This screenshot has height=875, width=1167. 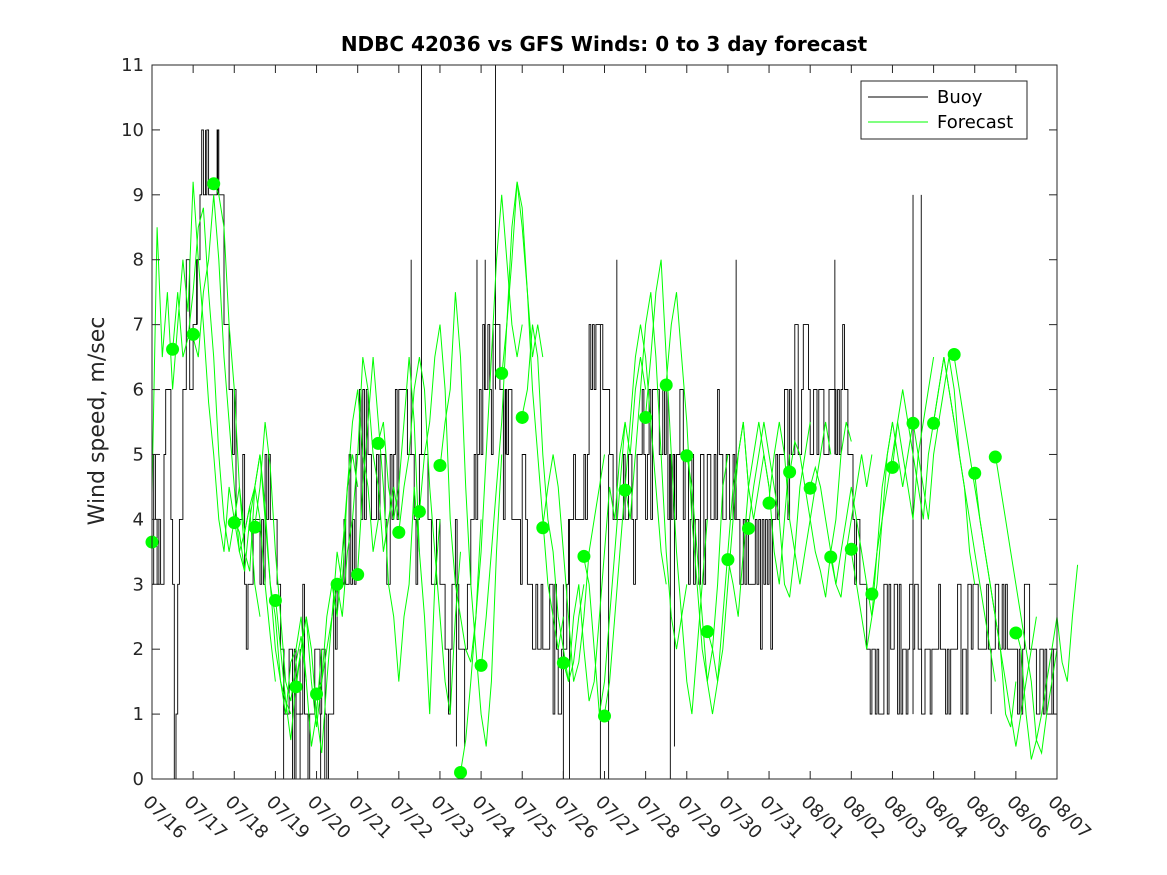 I want to click on x-tick-label: 08/01, so click(x=823, y=818).